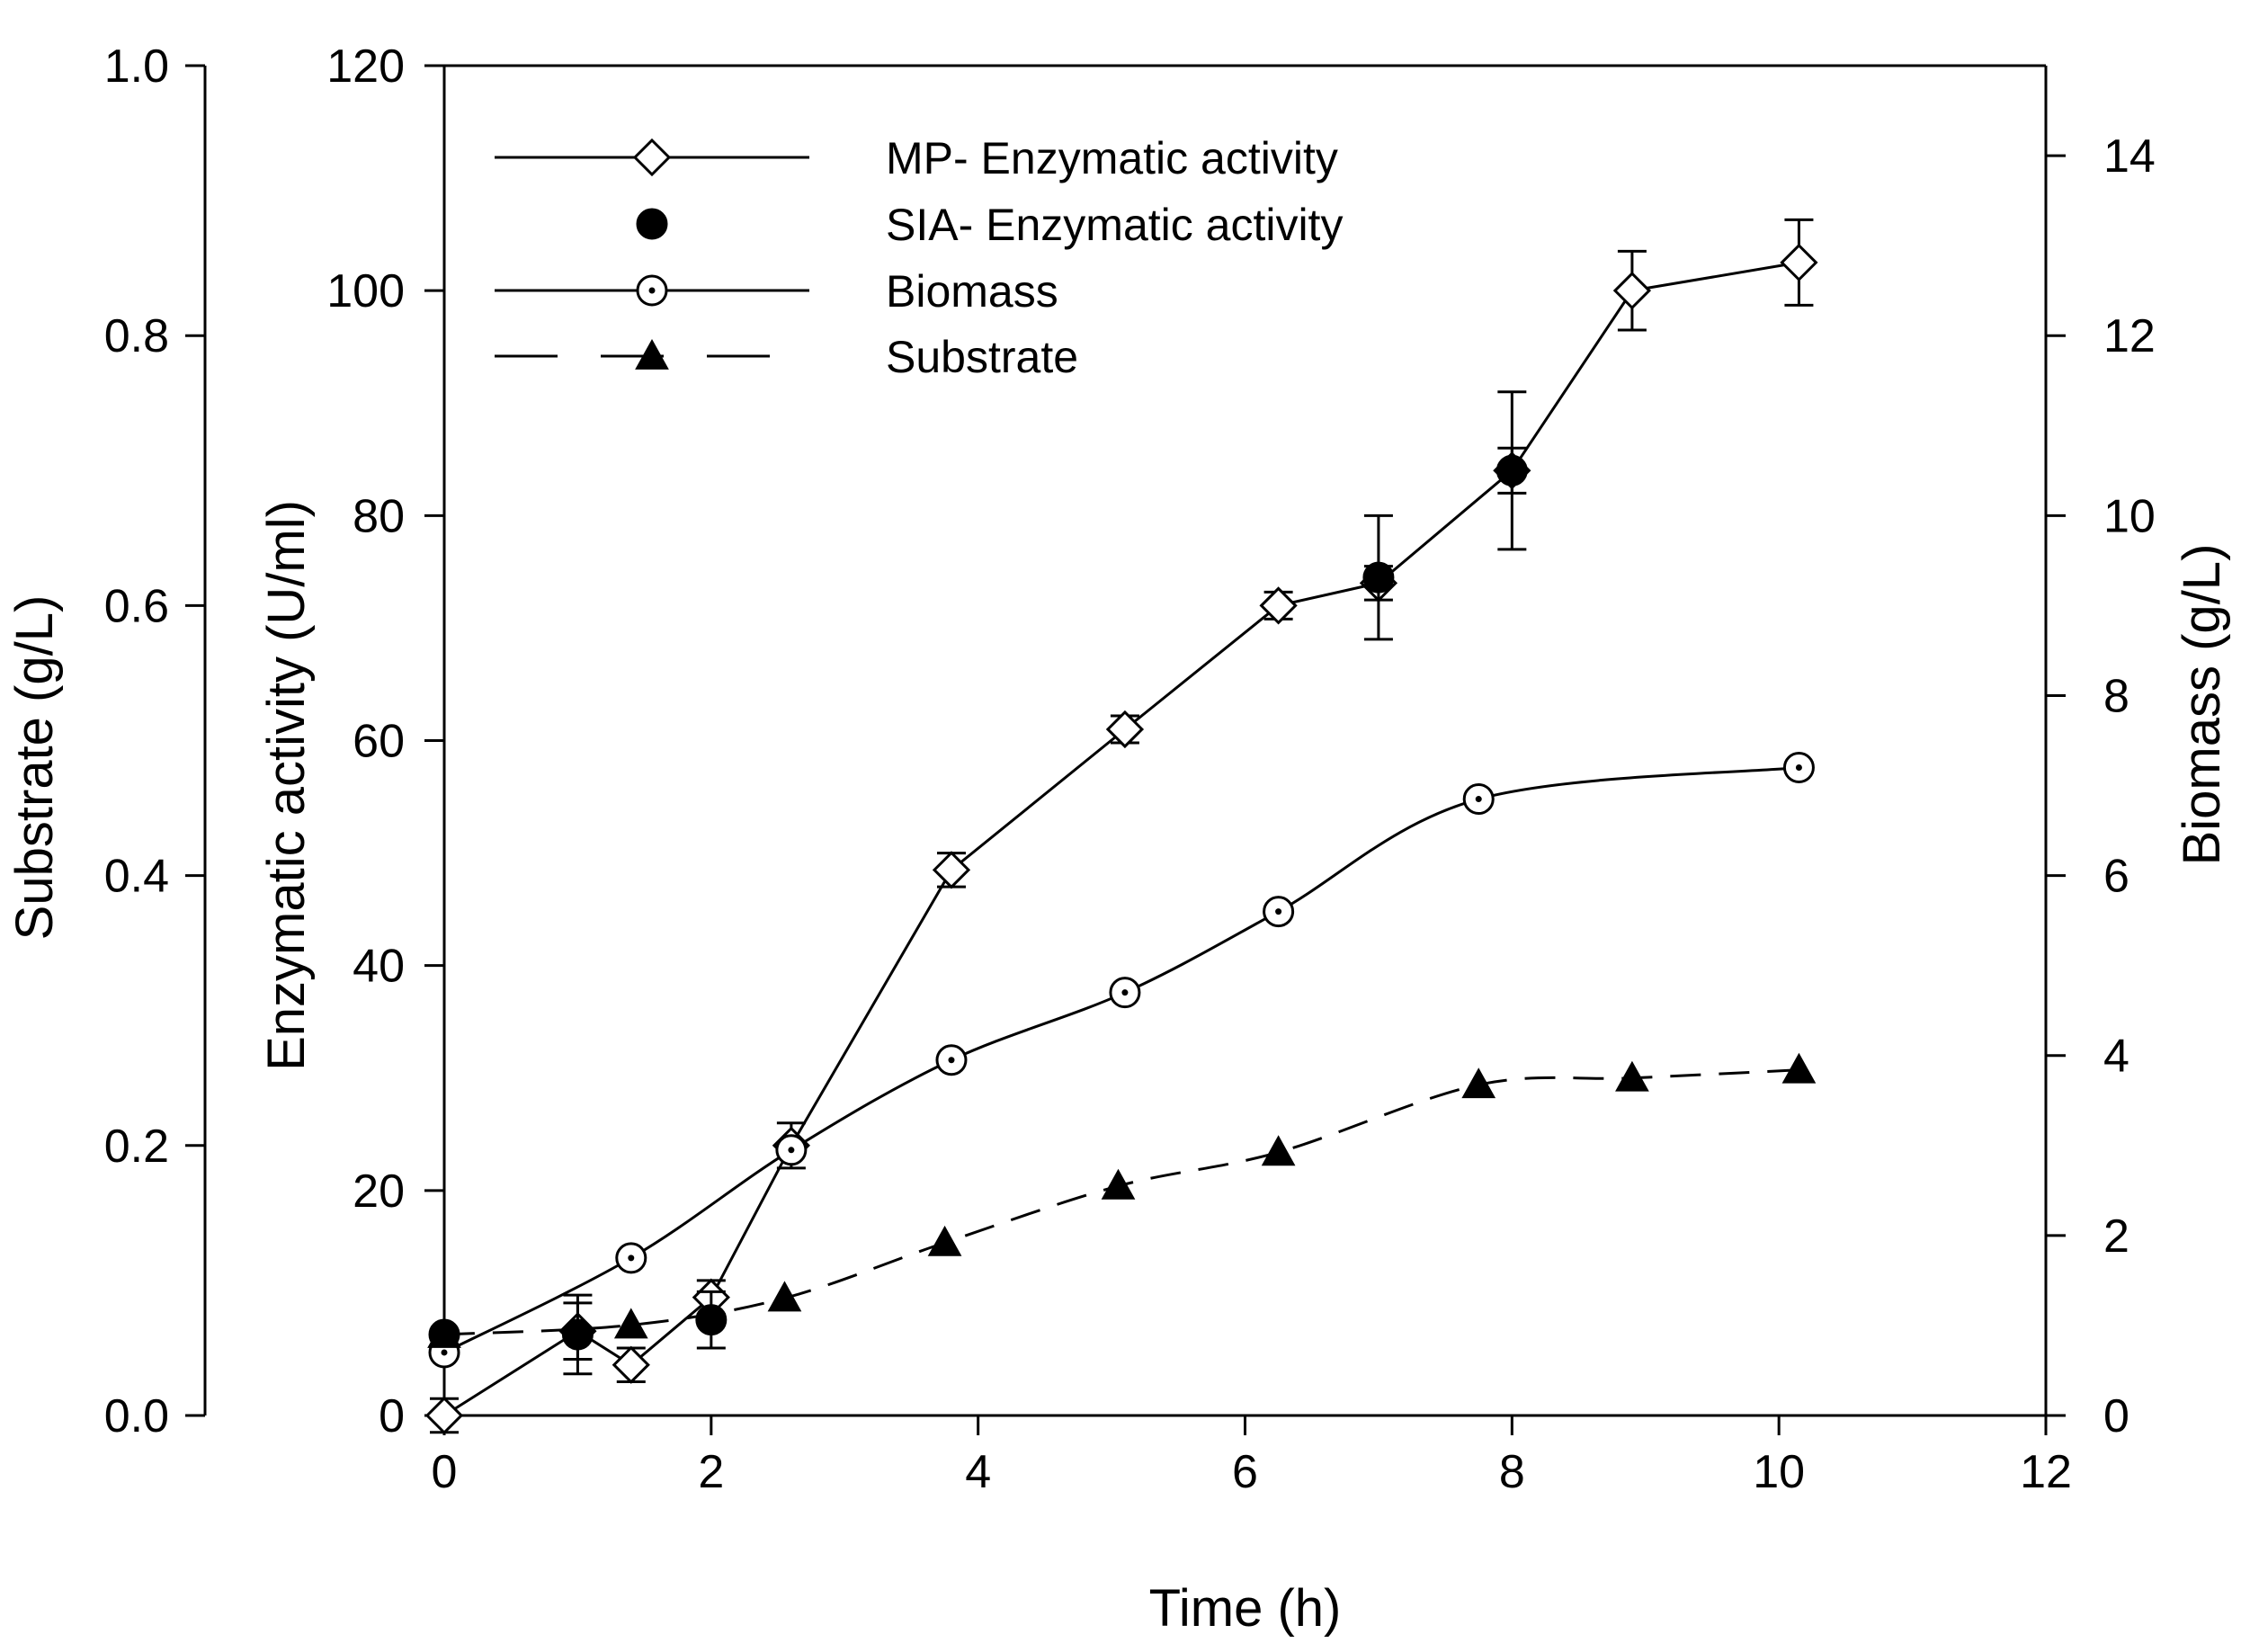  I want to click on legend-entry: Biomass, so click(776, 291).